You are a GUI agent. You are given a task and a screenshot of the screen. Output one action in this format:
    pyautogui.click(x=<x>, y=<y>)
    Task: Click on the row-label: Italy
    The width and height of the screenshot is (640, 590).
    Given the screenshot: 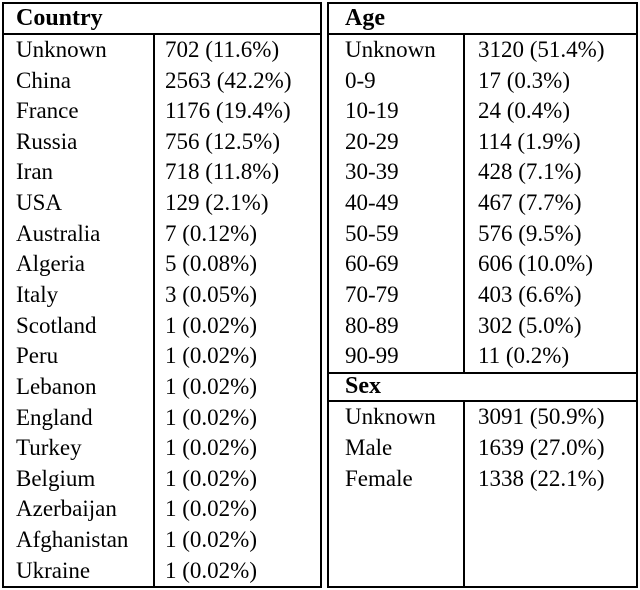 What is the action you would take?
    pyautogui.click(x=79, y=295)
    